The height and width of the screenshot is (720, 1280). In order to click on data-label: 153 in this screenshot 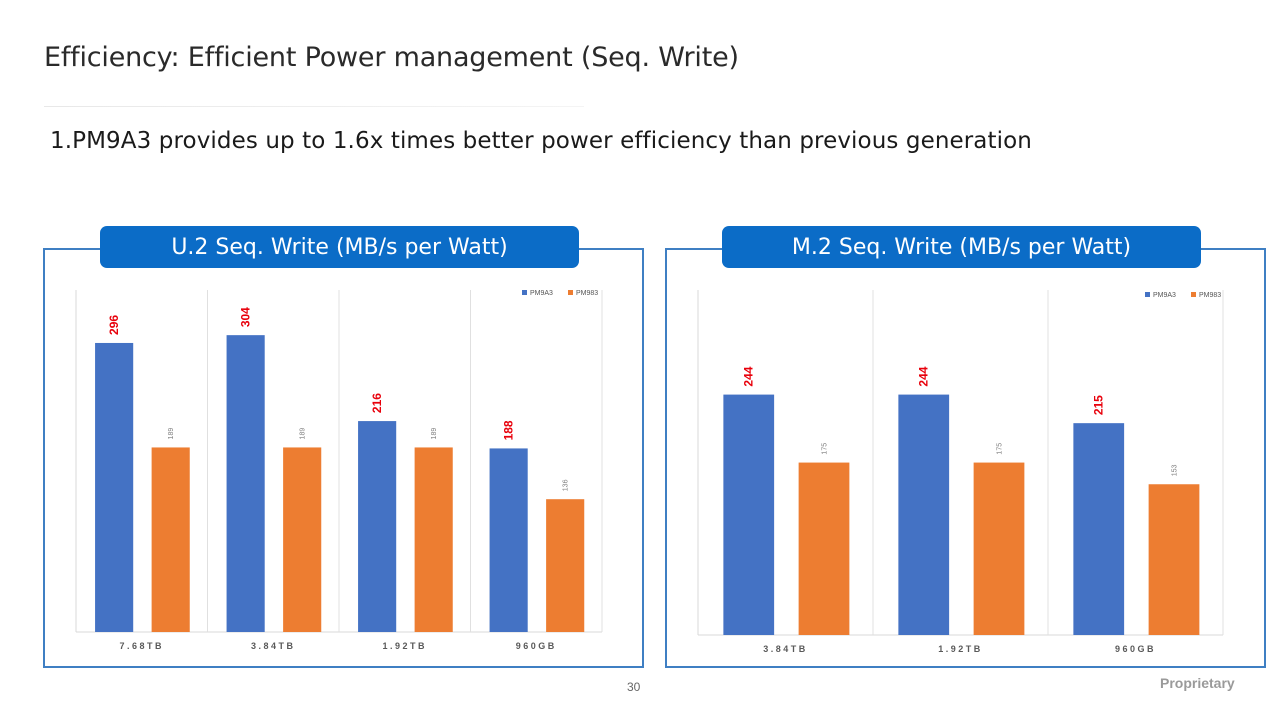, I will do `click(1175, 470)`.